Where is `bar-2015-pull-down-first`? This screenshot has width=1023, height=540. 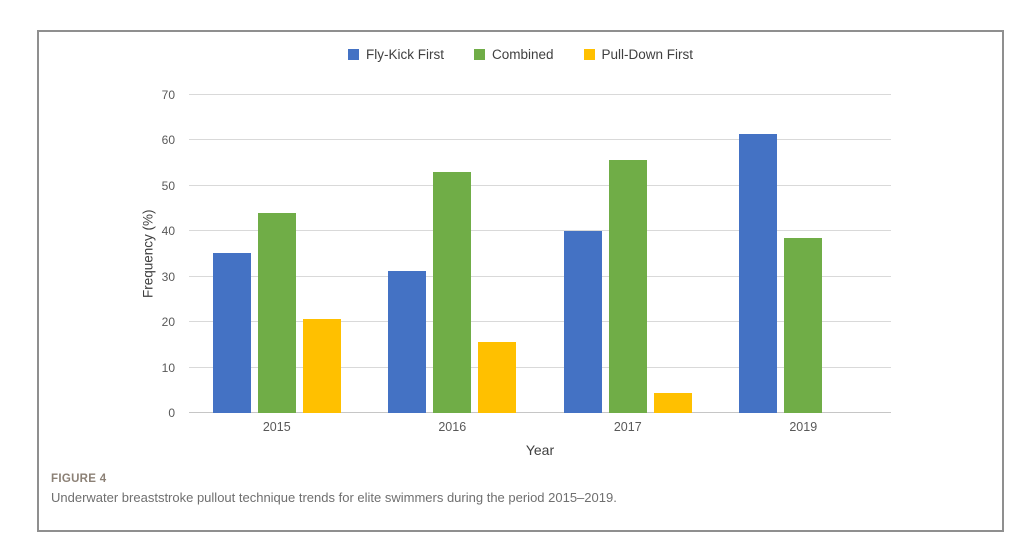
bar-2015-pull-down-first is located at coordinates (321, 366).